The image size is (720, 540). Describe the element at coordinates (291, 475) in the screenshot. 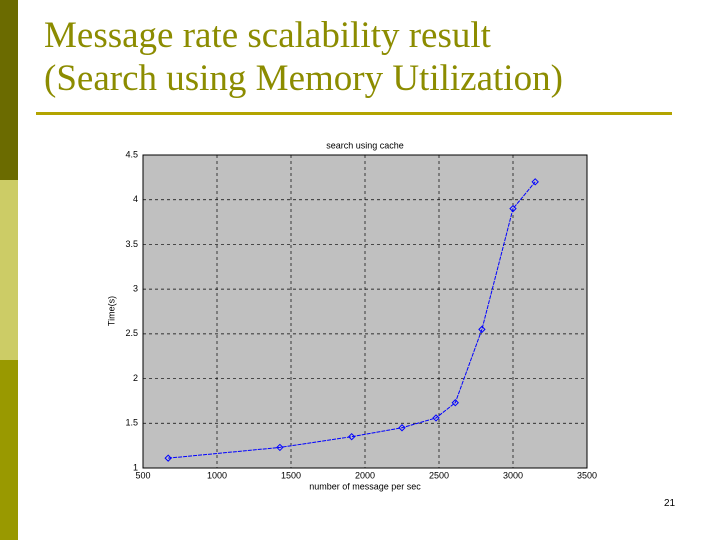

I see `x-tick-label: 1500` at that location.